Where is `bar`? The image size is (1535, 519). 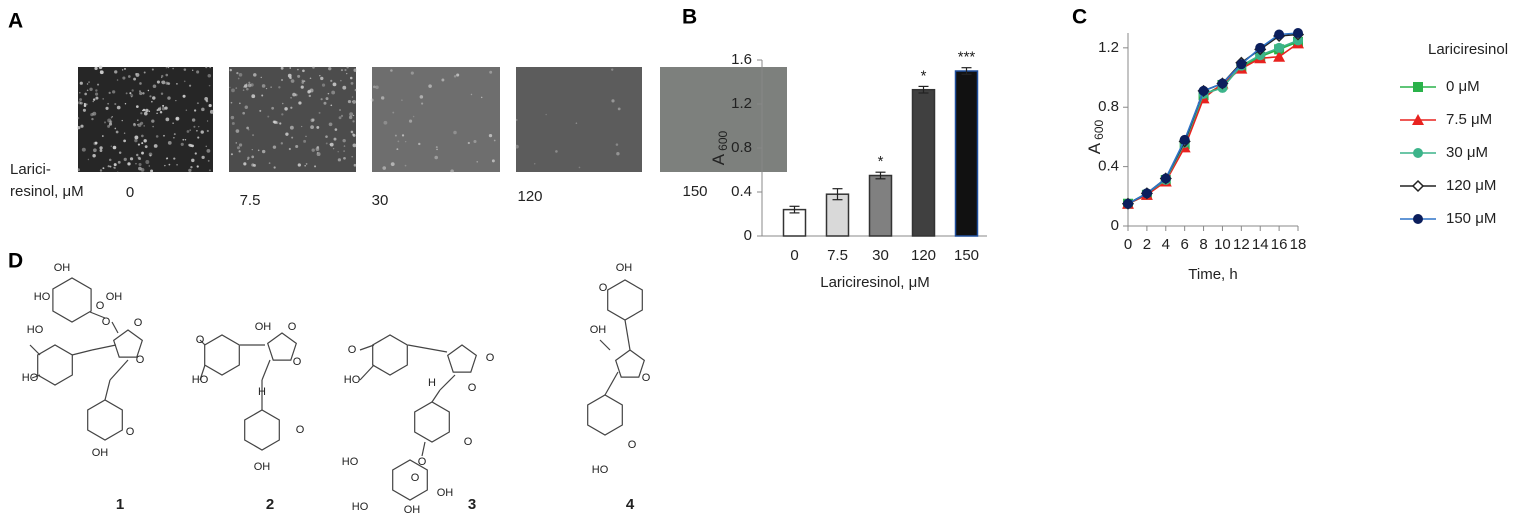 bar is located at coordinates (966, 153).